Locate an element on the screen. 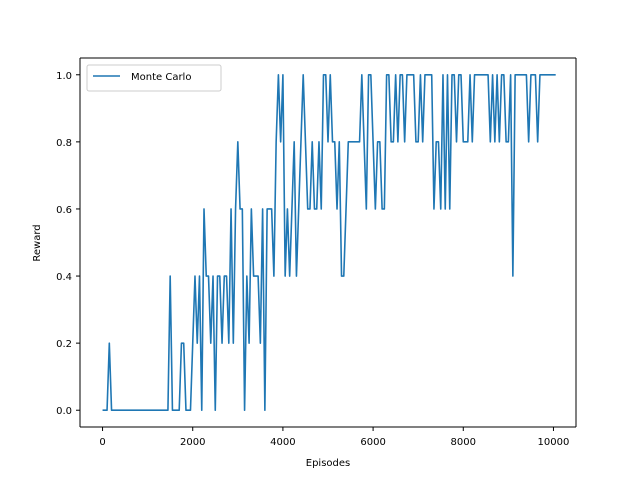 This screenshot has width=640, height=480. y-tick-label: 0.6 is located at coordinates (64, 210).